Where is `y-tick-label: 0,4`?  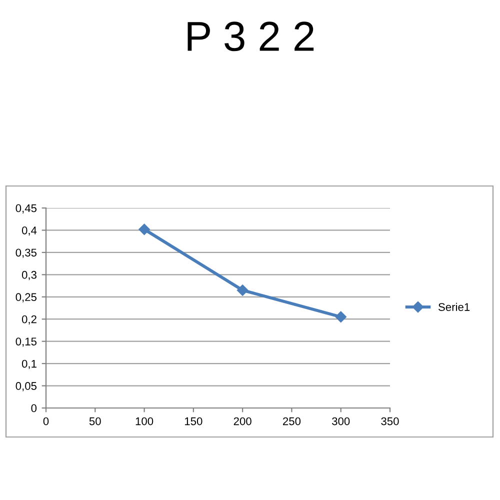
y-tick-label: 0,4 is located at coordinates (29, 231).